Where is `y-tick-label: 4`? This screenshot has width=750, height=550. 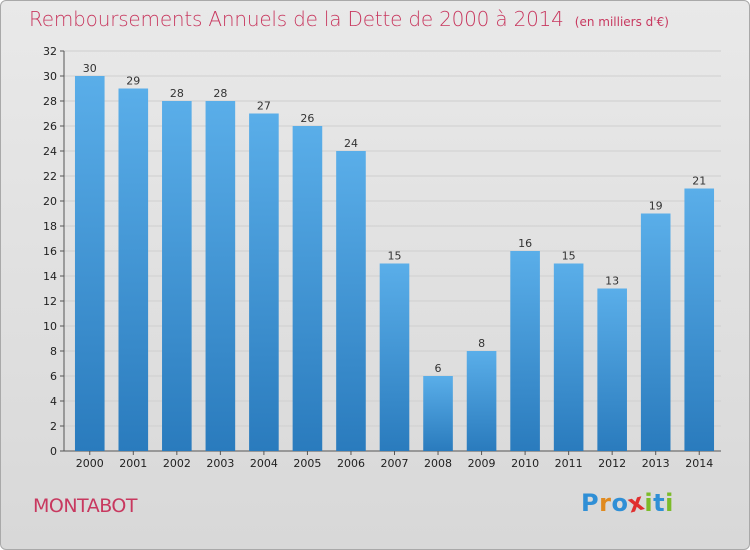 y-tick-label: 4 is located at coordinates (53, 401).